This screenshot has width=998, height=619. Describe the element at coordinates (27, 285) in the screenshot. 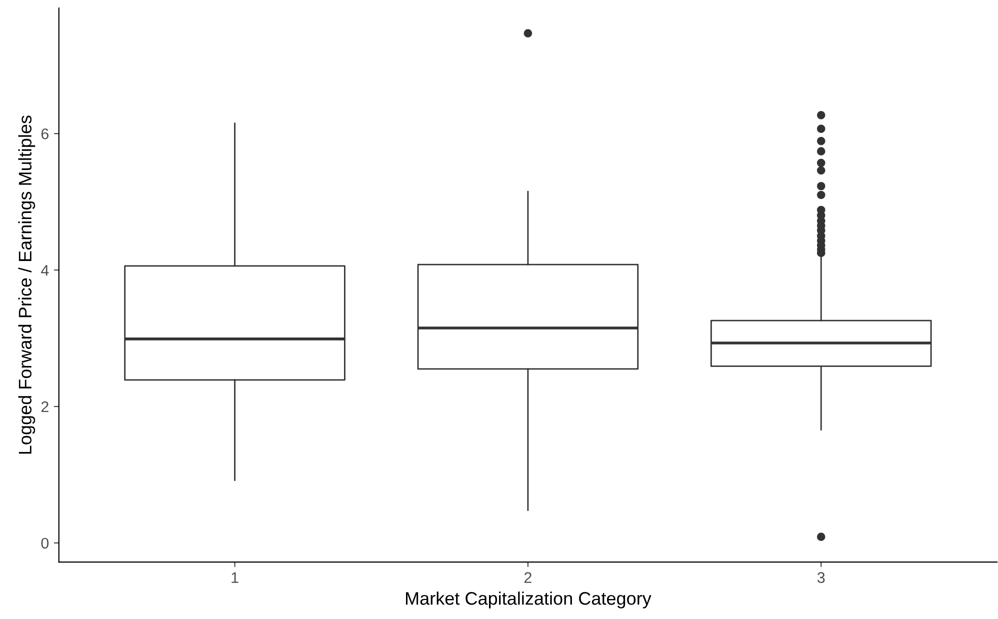

I see `y-axis-title: Logged Forward Price / Earnings Multiples` at that location.